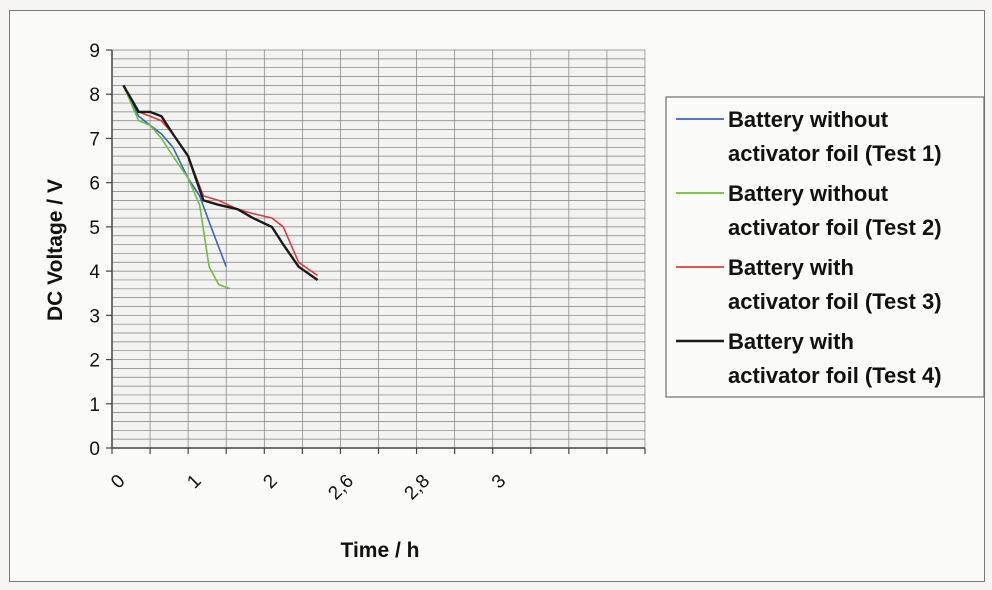 This screenshot has height=590, width=992. What do you see at coordinates (94, 95) in the screenshot?
I see `y-tick-label: 8` at bounding box center [94, 95].